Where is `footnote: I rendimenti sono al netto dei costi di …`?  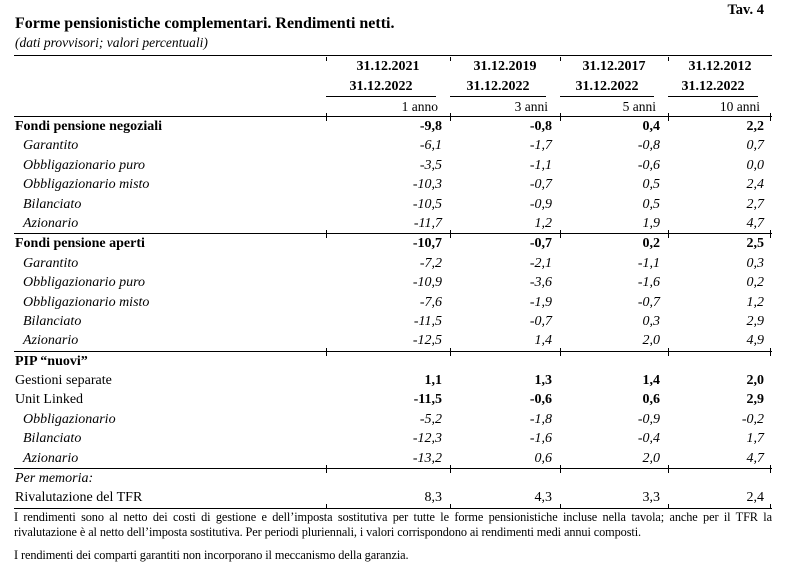 footnote: I rendimenti sono al netto dei costi di … is located at coordinates (393, 524).